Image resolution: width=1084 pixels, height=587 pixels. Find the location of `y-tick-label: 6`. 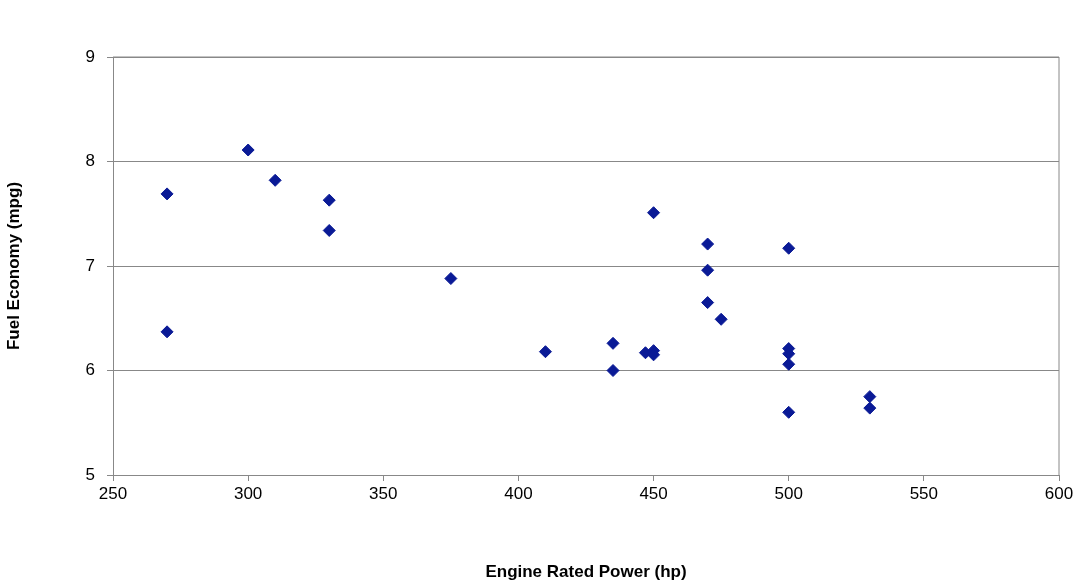

y-tick-label: 6 is located at coordinates (90, 370).